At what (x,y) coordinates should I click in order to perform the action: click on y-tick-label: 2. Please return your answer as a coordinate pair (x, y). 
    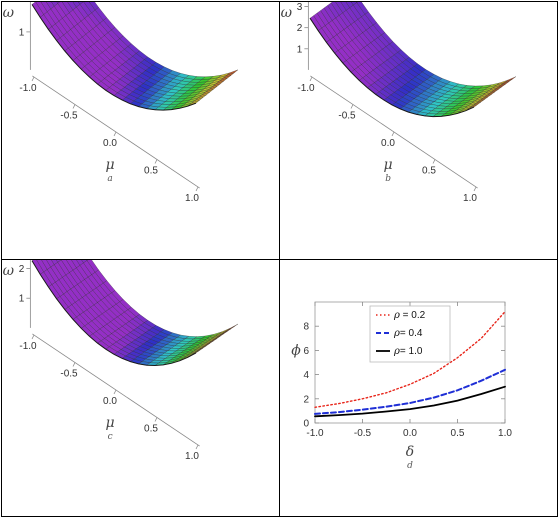
    Looking at the image, I should click on (306, 399).